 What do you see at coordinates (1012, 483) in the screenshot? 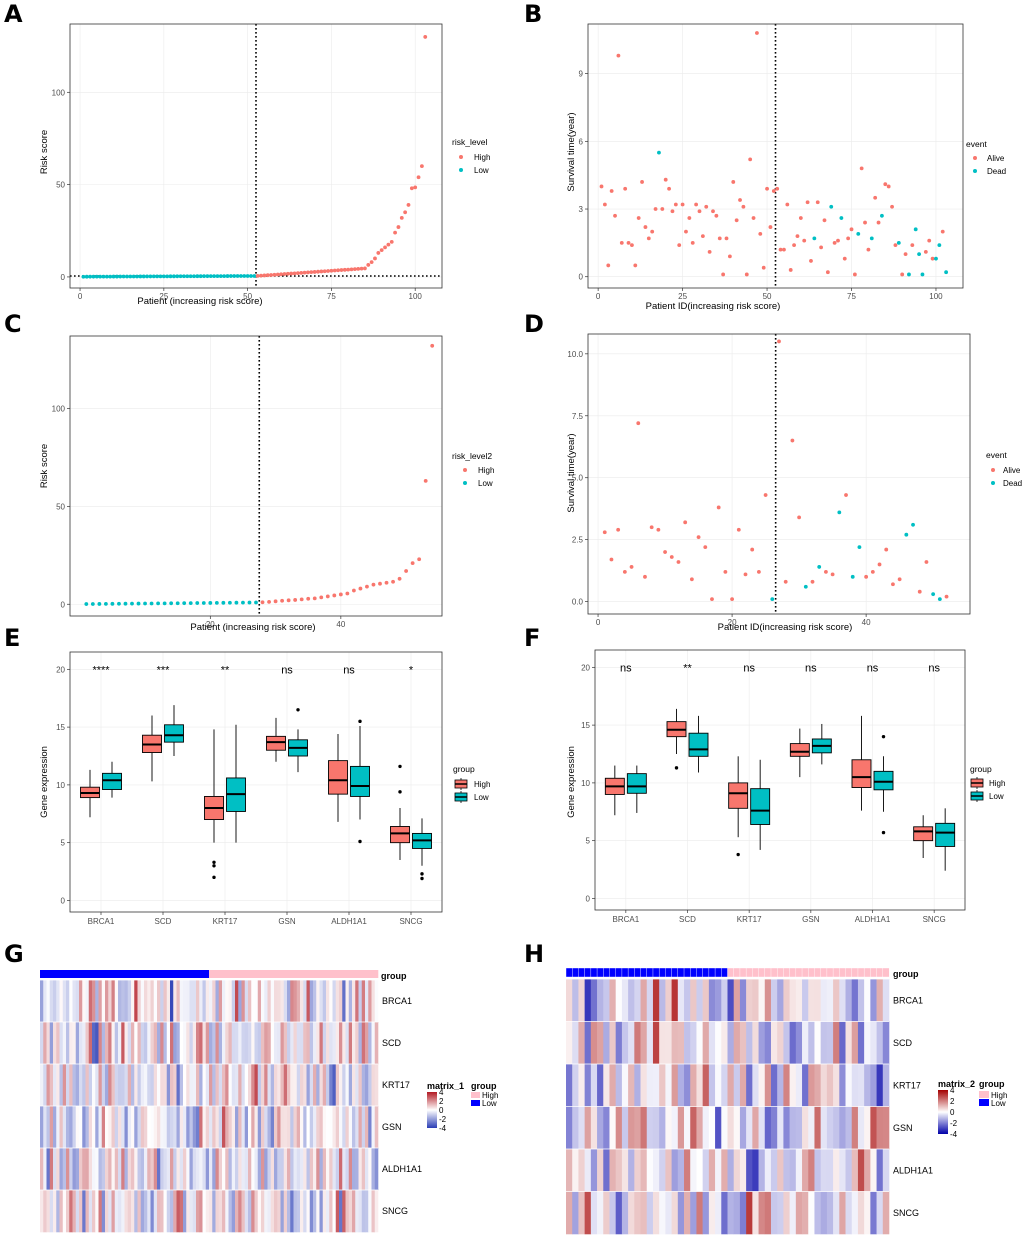
I see `panel-d-legend-dead: Dead` at bounding box center [1012, 483].